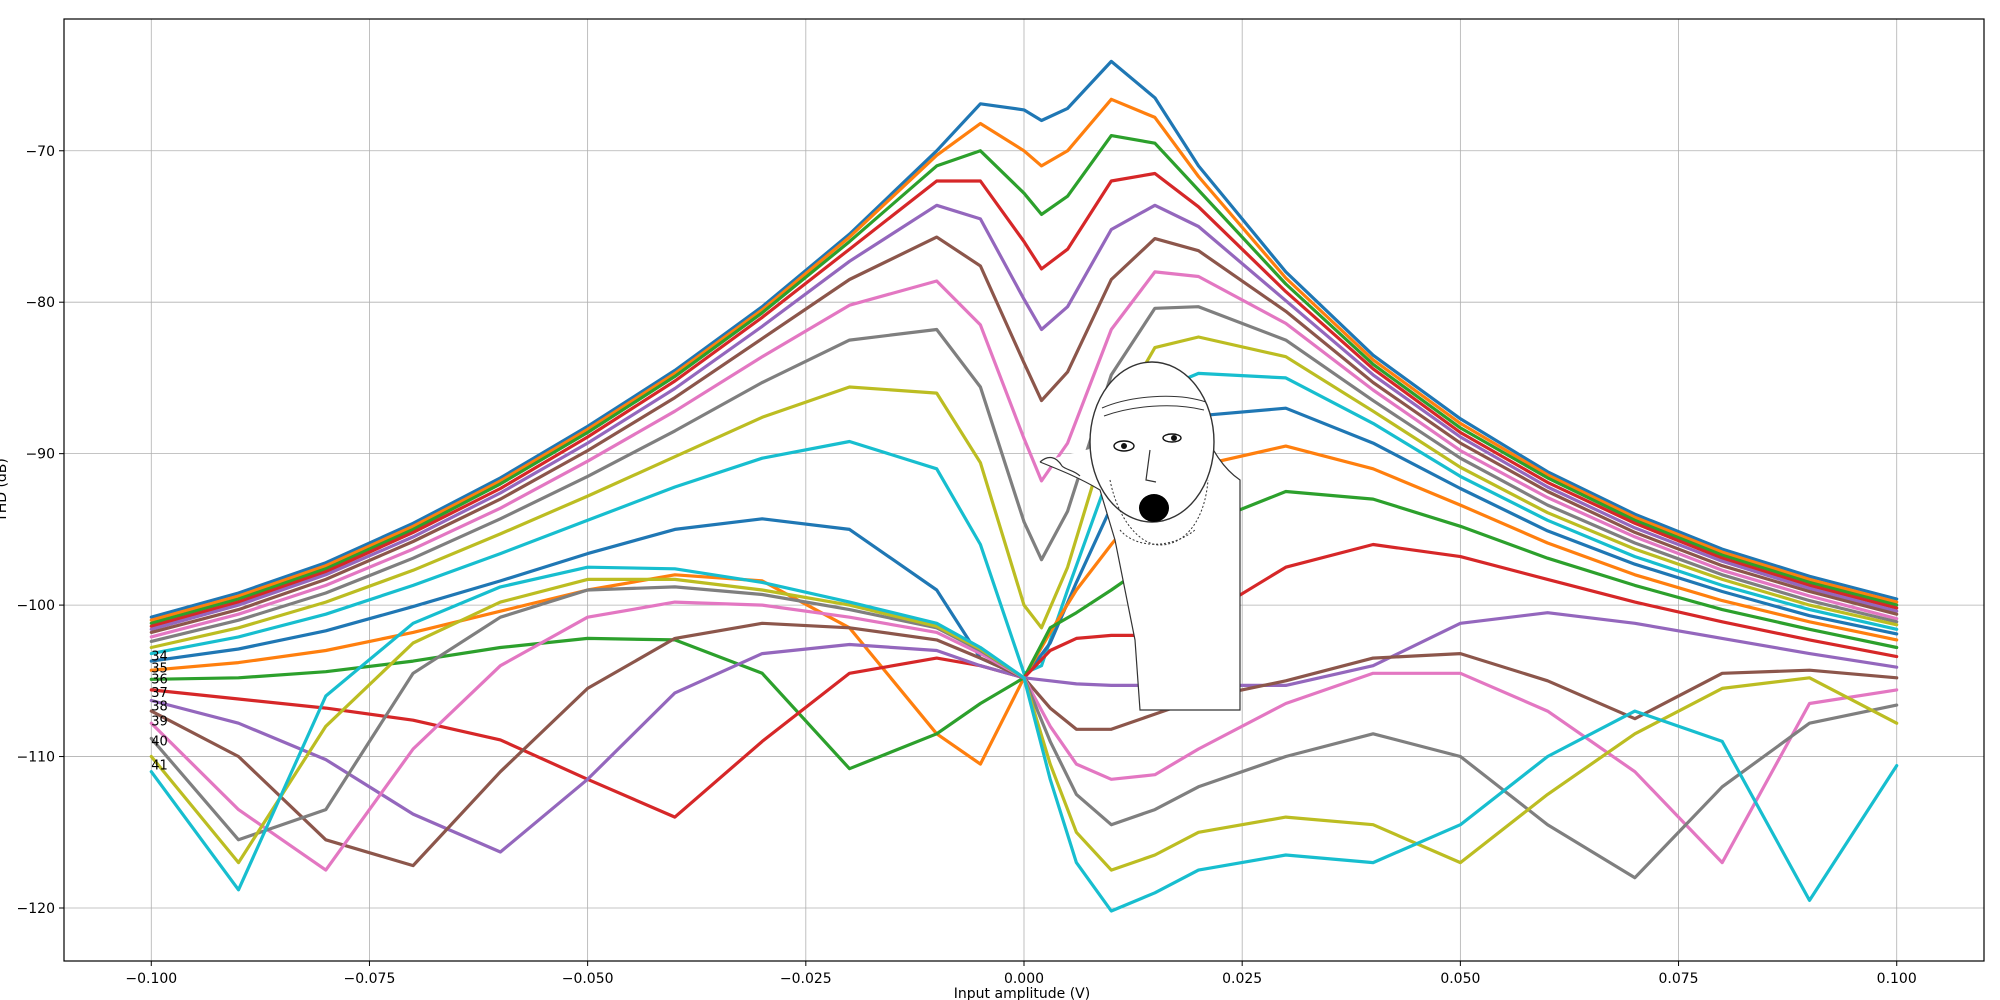 The image size is (2000, 1000). Describe the element at coordinates (1024, 979) in the screenshot. I see `x-tick-label: 0.000` at that location.